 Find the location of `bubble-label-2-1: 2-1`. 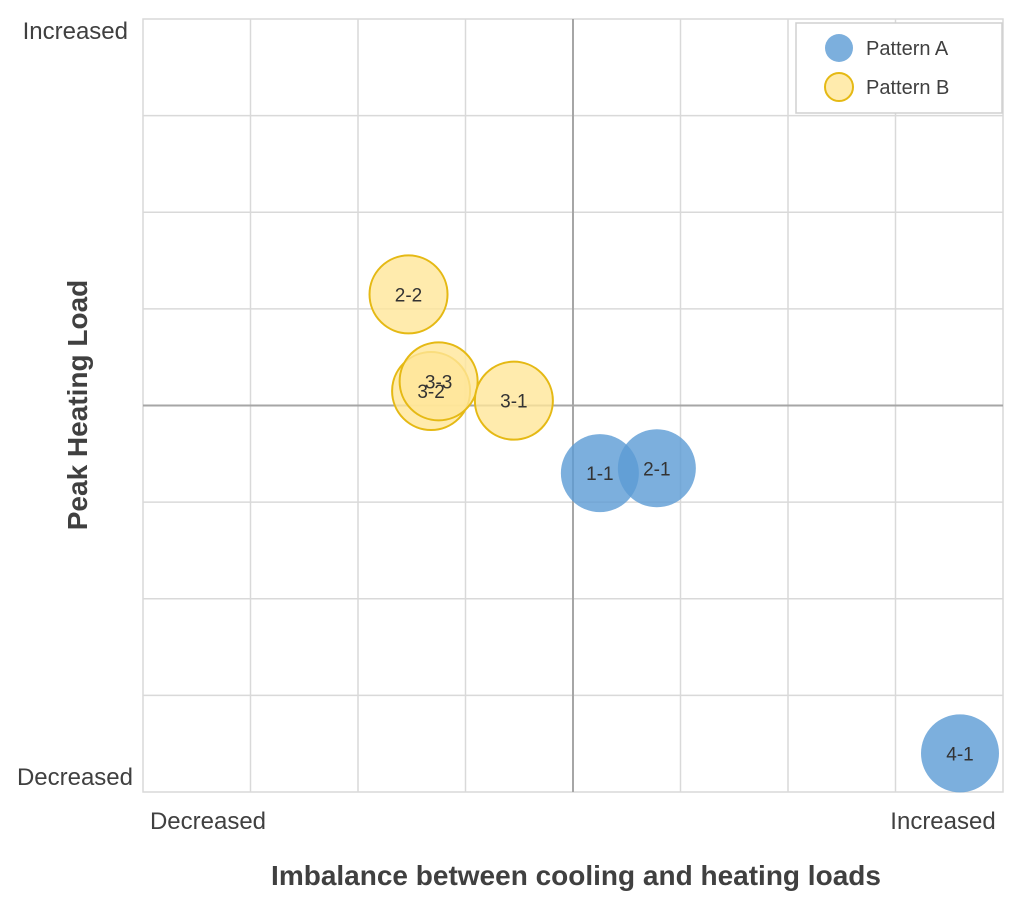

bubble-label-2-1: 2-1 is located at coordinates (656, 469).